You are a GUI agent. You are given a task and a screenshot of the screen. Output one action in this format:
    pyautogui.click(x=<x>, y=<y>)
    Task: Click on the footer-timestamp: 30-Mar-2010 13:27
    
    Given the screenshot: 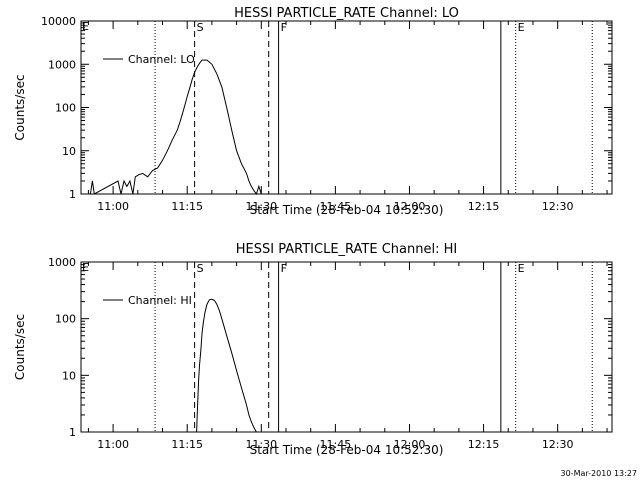 What is the action you would take?
    pyautogui.click(x=599, y=473)
    